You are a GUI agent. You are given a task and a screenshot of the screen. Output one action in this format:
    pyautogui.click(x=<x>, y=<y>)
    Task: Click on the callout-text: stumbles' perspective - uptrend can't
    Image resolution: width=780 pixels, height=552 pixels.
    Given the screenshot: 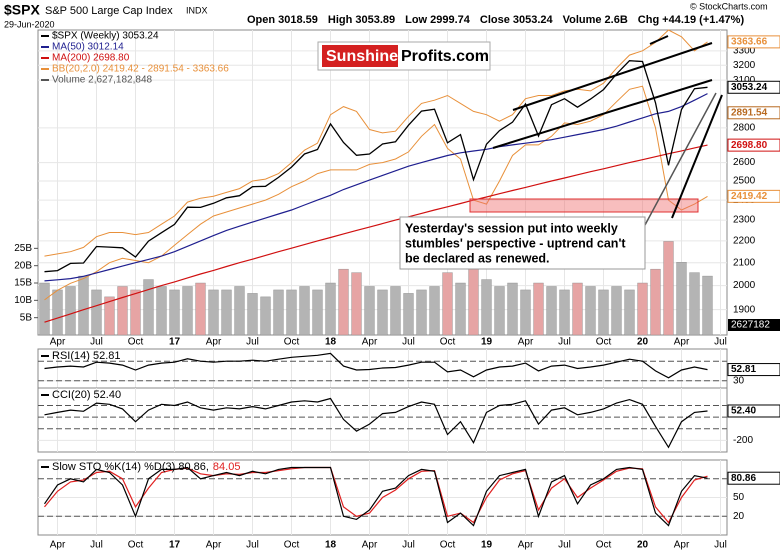 What is the action you would take?
    pyautogui.click(x=515, y=243)
    